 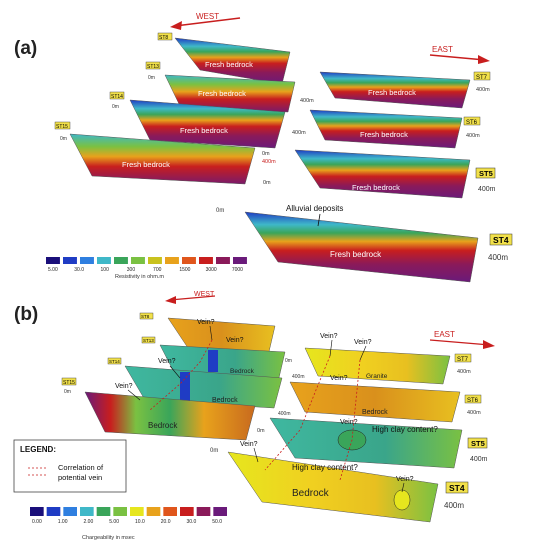 What do you see at coordinates (384, 134) in the screenshot?
I see `fresh-bedrock-a4: Fresh bedrock` at bounding box center [384, 134].